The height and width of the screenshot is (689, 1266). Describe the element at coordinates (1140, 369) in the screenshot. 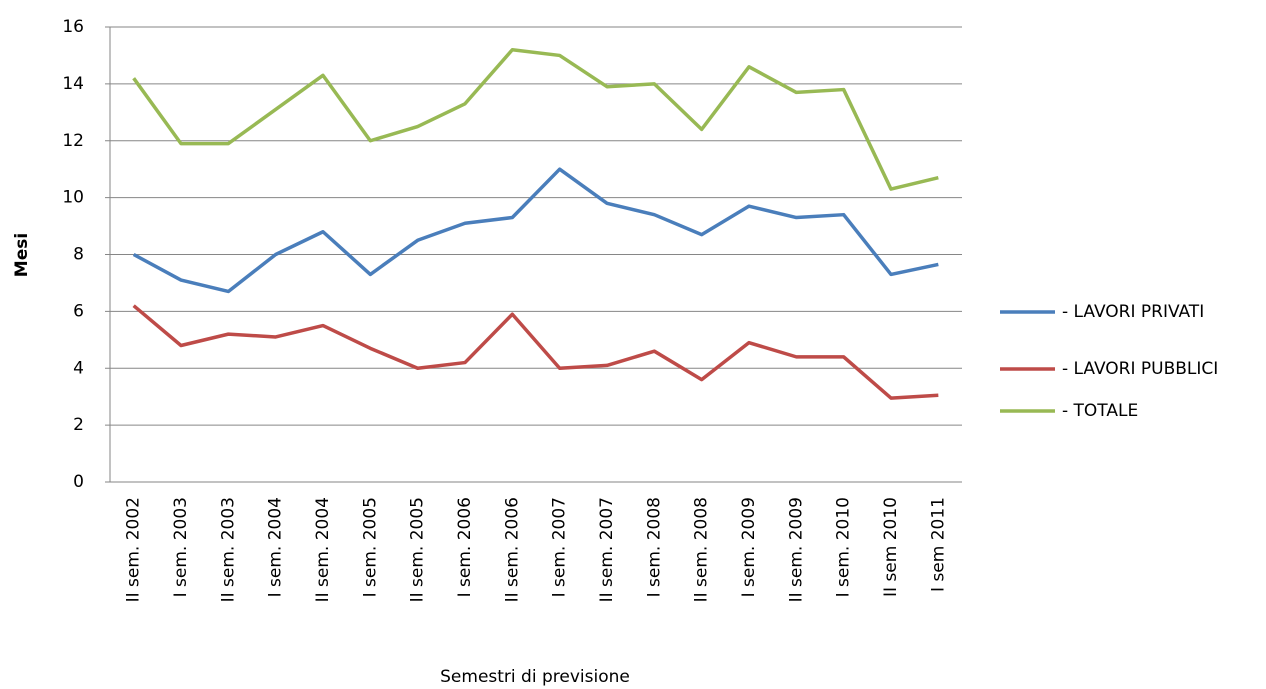

I see `legend-label: - LAVORI PUBBLICI` at that location.